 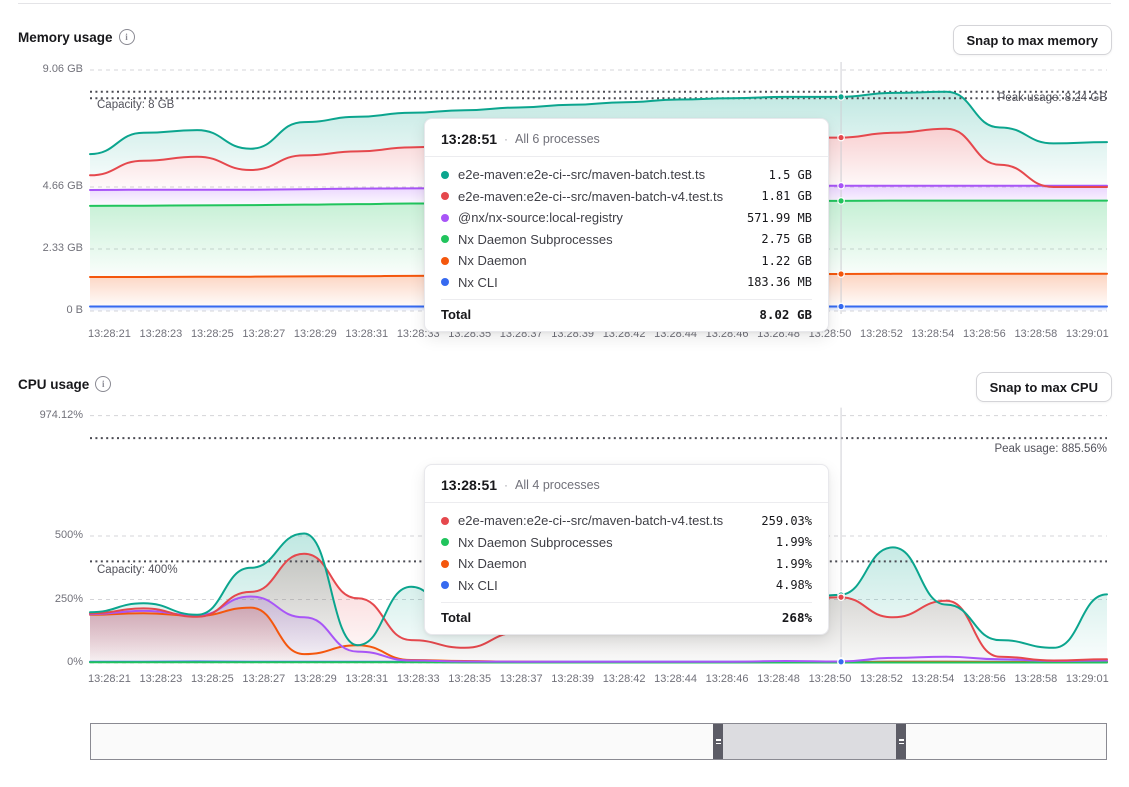 What do you see at coordinates (1050, 449) in the screenshot?
I see `cpu-peak-label: Peak usage: 885.56%` at bounding box center [1050, 449].